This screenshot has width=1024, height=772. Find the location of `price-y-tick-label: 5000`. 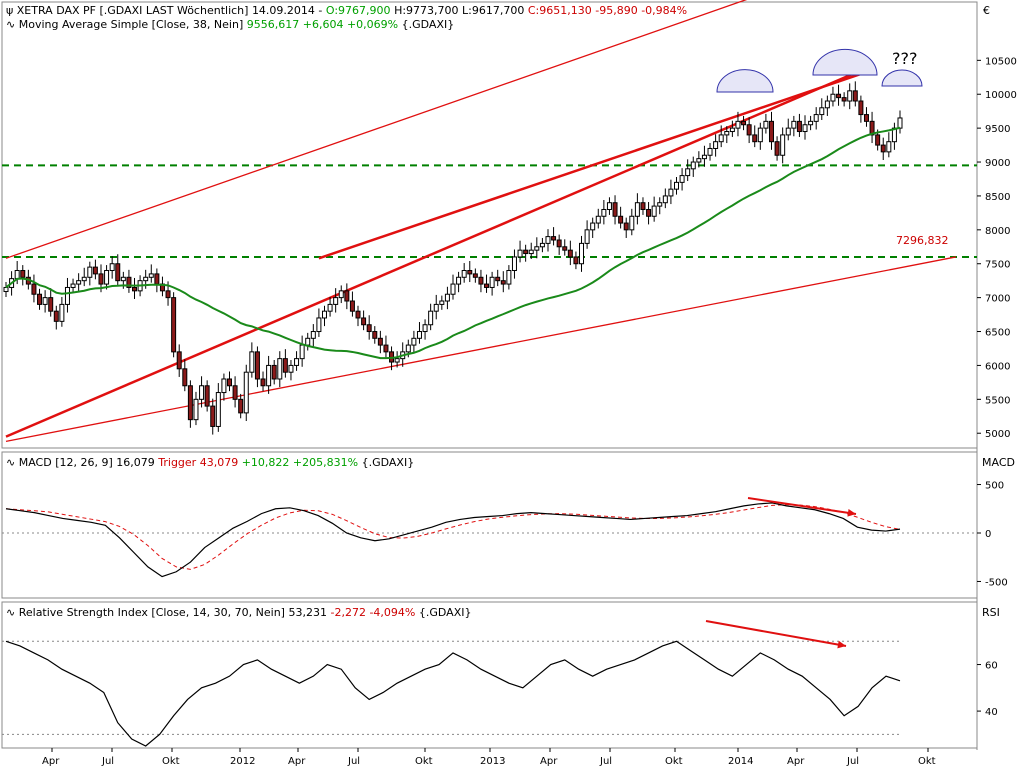

price-y-tick-label: 5000 is located at coordinates (997, 434).